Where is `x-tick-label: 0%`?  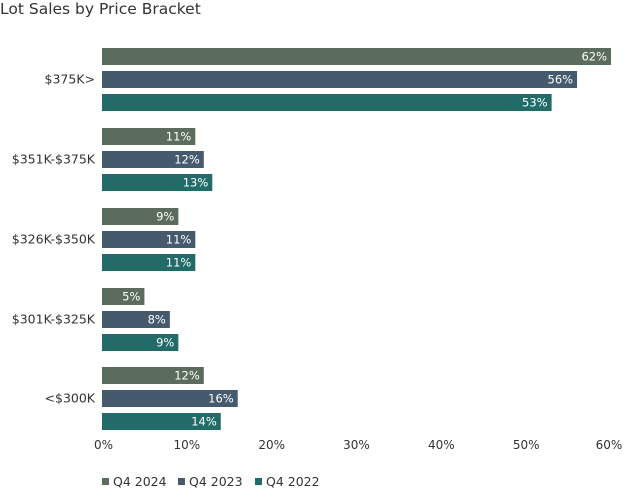
x-tick-label: 0% is located at coordinates (103, 445).